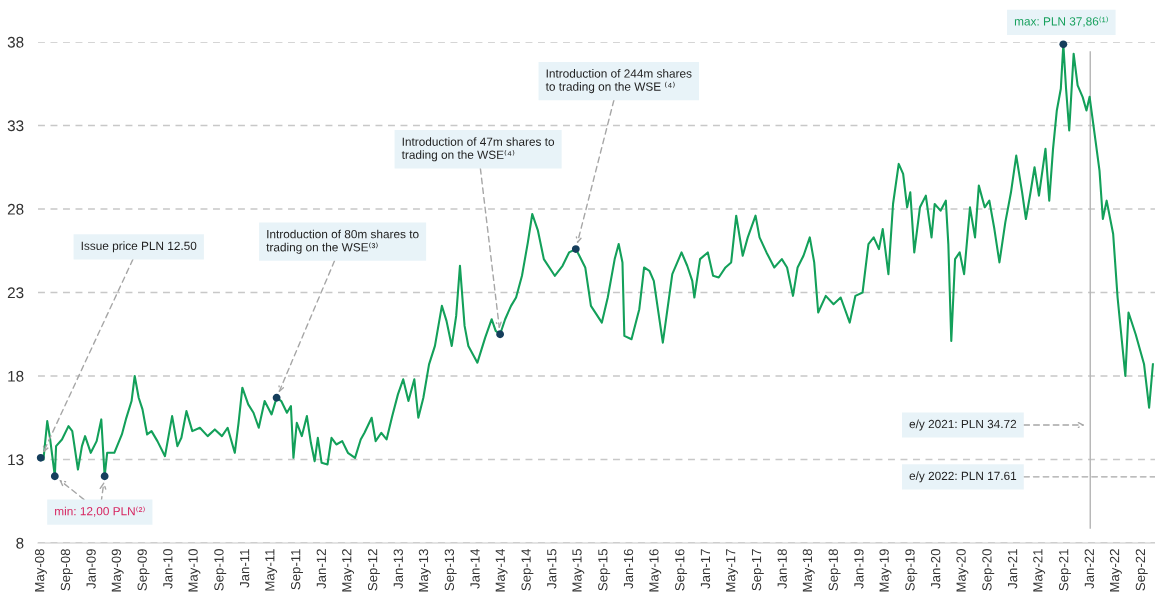  What do you see at coordinates (15, 42) in the screenshot?
I see `y-tick-label: 38` at bounding box center [15, 42].